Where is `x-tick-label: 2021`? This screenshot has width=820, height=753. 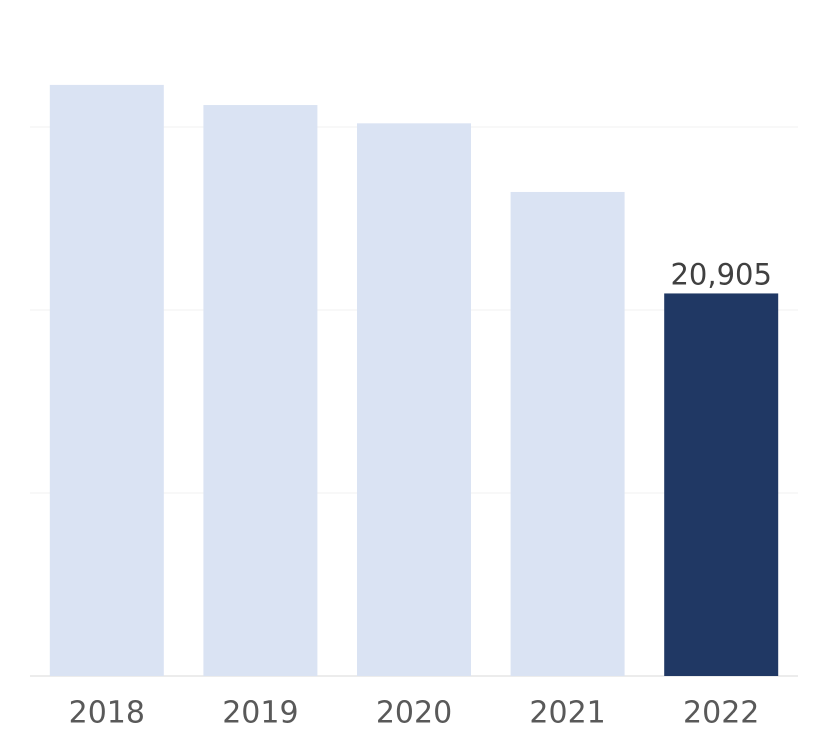
x-tick-label: 2021 is located at coordinates (567, 713).